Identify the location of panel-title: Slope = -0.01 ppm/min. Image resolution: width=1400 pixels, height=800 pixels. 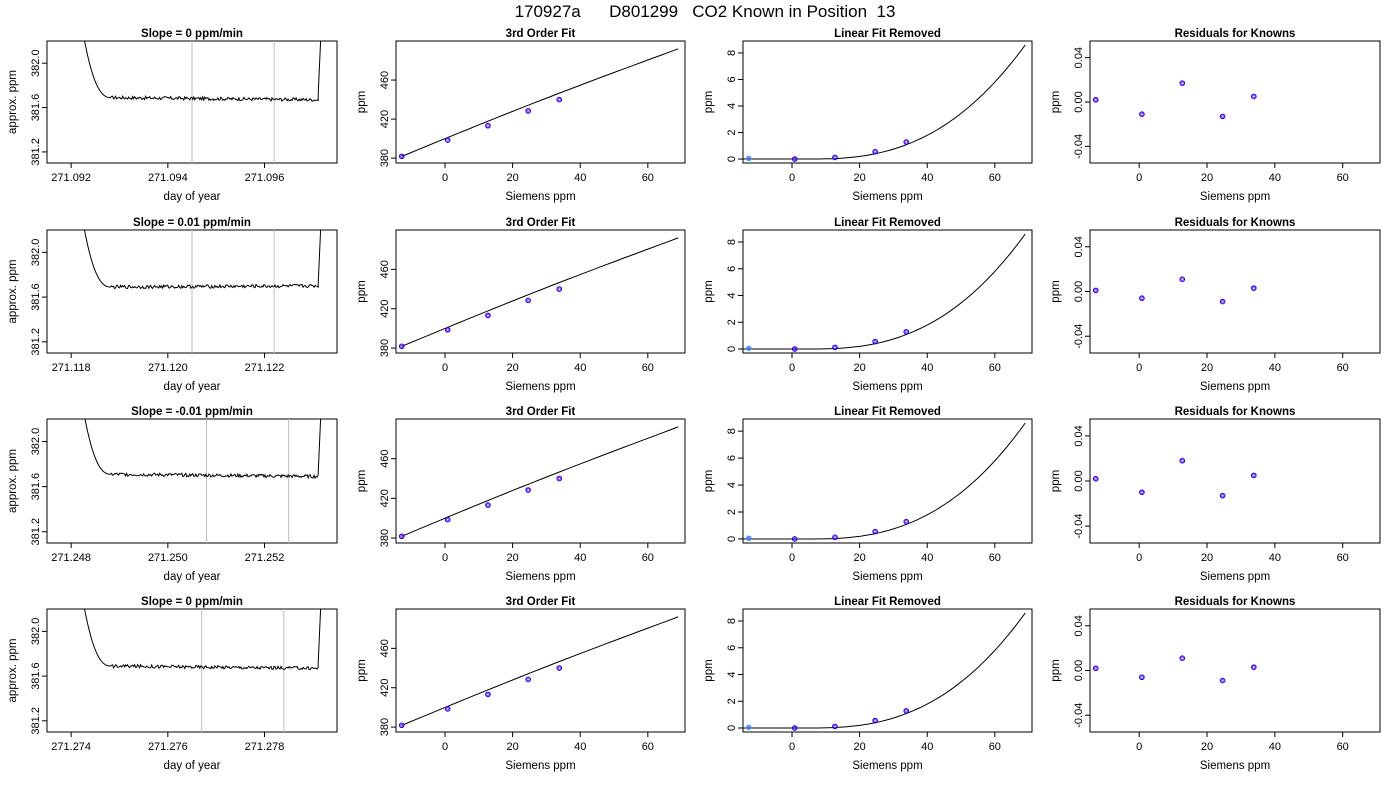
(192, 412).